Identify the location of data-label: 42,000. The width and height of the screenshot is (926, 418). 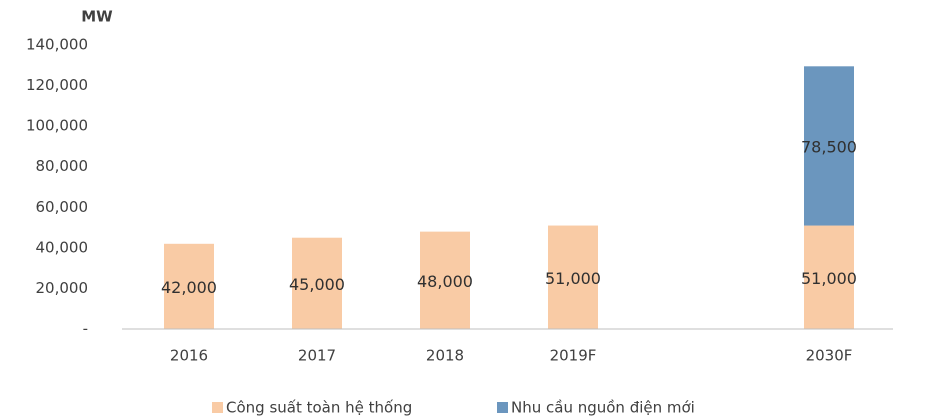
(189, 287).